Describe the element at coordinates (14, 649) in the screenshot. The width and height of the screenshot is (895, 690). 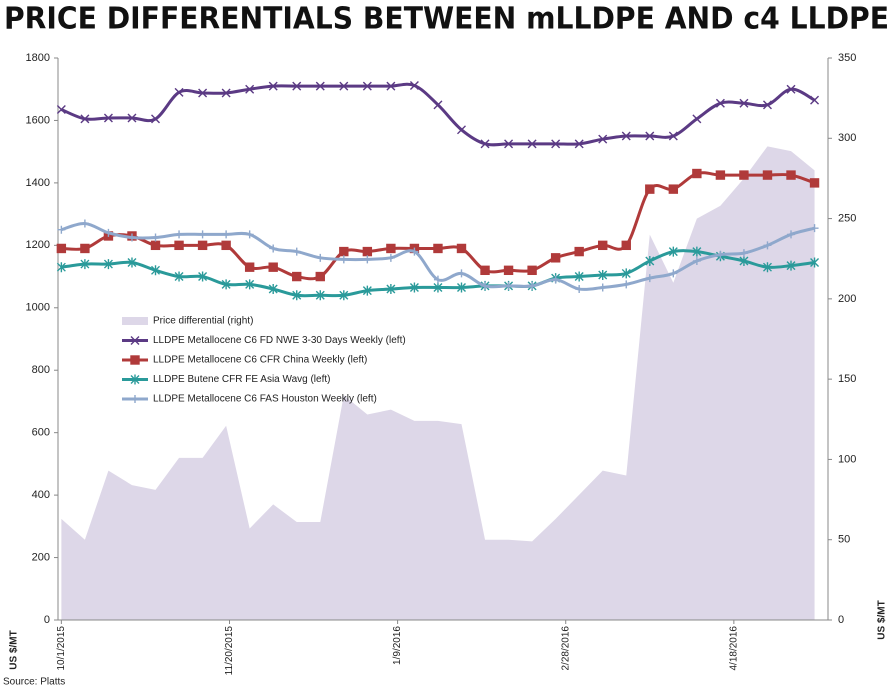
I see `y-axis-label: US $/MT` at that location.